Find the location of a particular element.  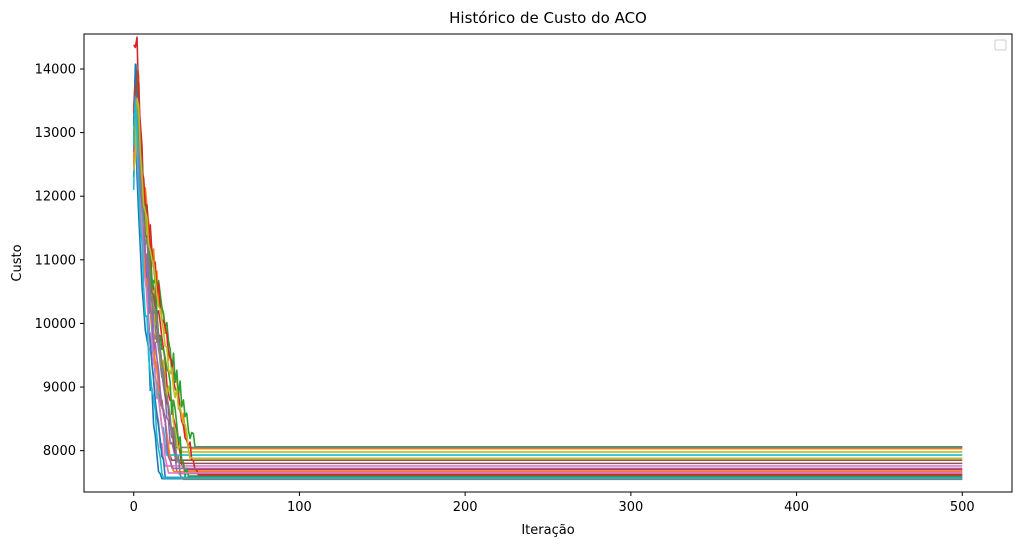

x-tick-label: 0 is located at coordinates (134, 507).